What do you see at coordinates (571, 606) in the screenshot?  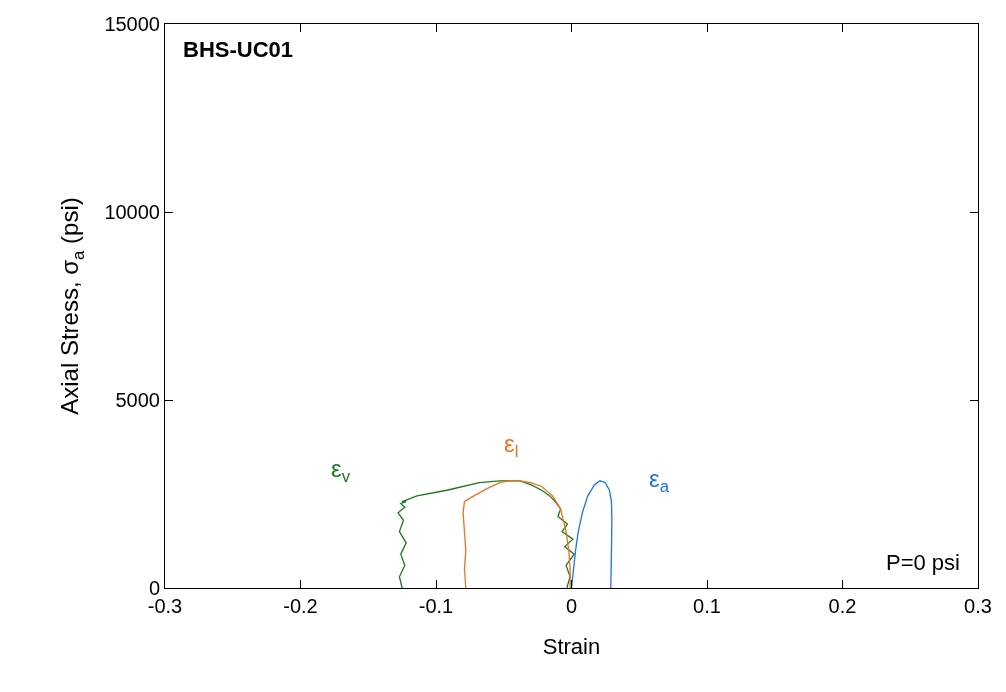 I see `x-tick-label: 0` at bounding box center [571, 606].